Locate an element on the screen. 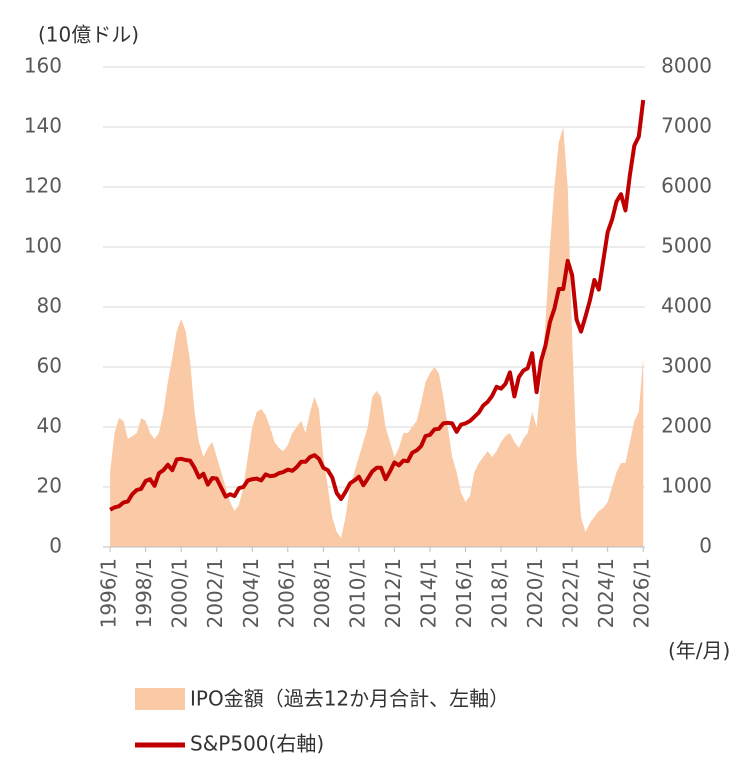 The image size is (756, 766). y2-tick-label: 7000 is located at coordinates (686, 126).